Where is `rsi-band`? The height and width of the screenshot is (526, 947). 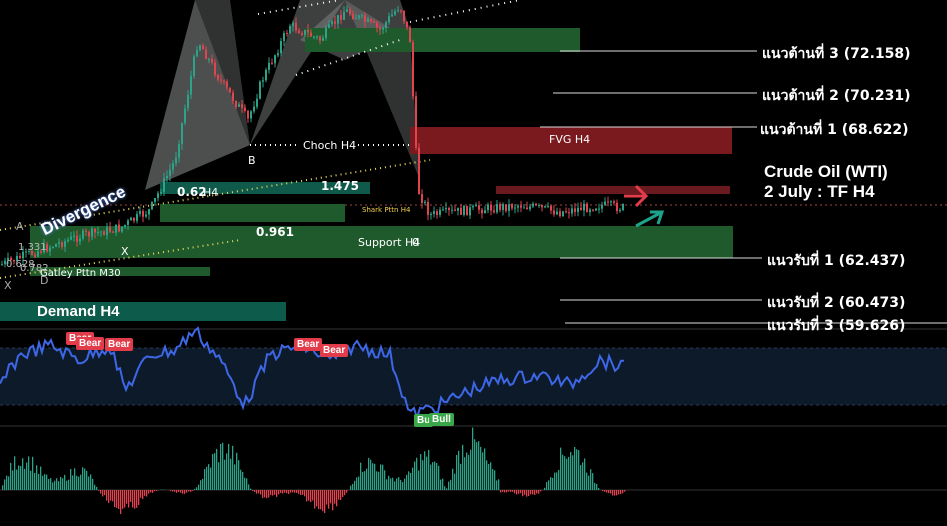 rsi-band is located at coordinates (473, 376).